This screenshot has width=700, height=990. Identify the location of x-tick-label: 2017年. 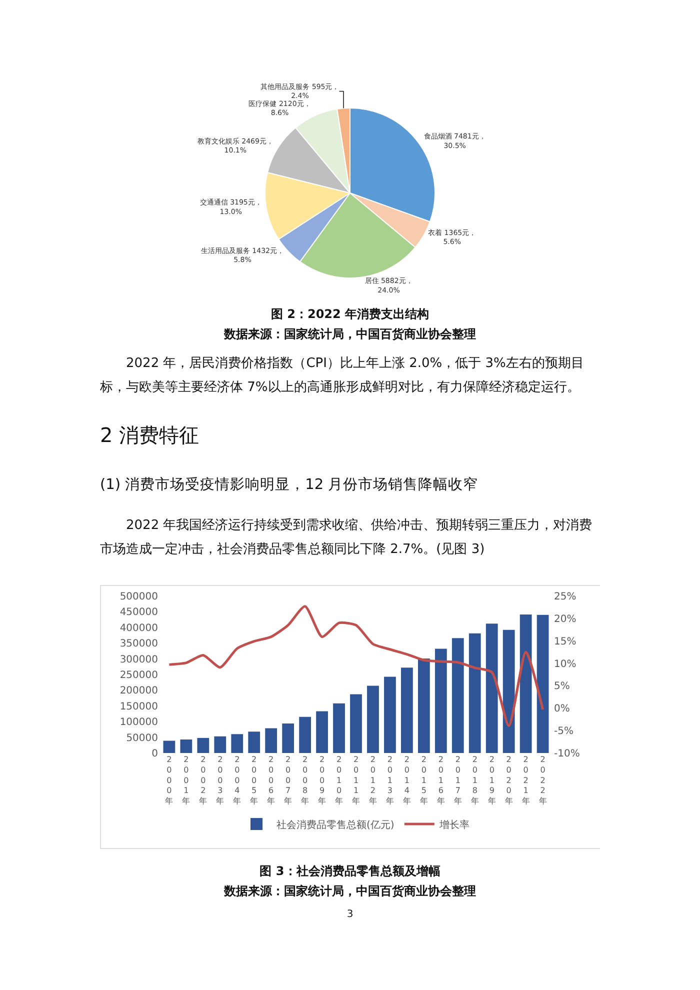
(458, 780).